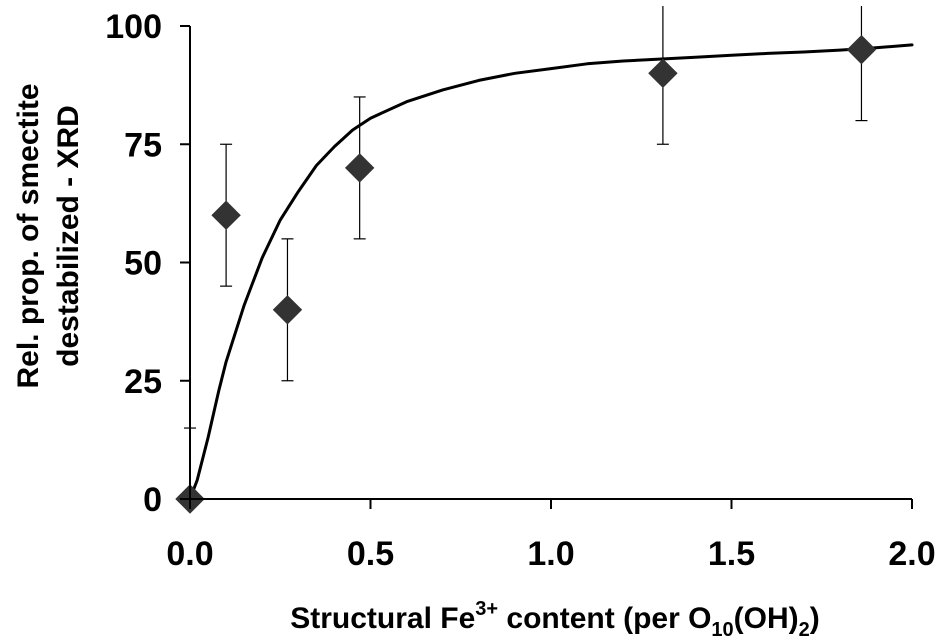 This screenshot has height=641, width=943. Describe the element at coordinates (68, 236) in the screenshot. I see `y-axis-title-line-2: destabilized - XRD` at that location.